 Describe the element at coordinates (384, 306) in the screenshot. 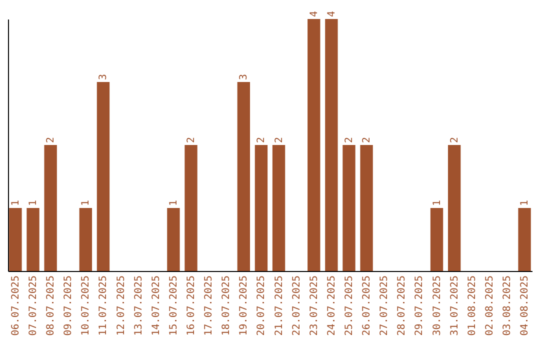

I see `x-tick-label: 27.07.2025` at that location.